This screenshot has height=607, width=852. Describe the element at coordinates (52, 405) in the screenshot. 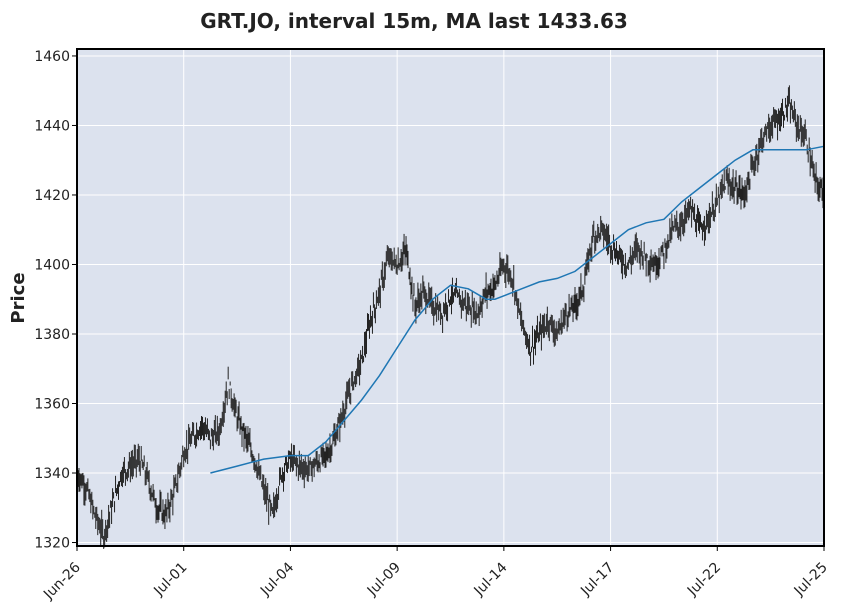

I see `y-tick-label: 1360` at that location.